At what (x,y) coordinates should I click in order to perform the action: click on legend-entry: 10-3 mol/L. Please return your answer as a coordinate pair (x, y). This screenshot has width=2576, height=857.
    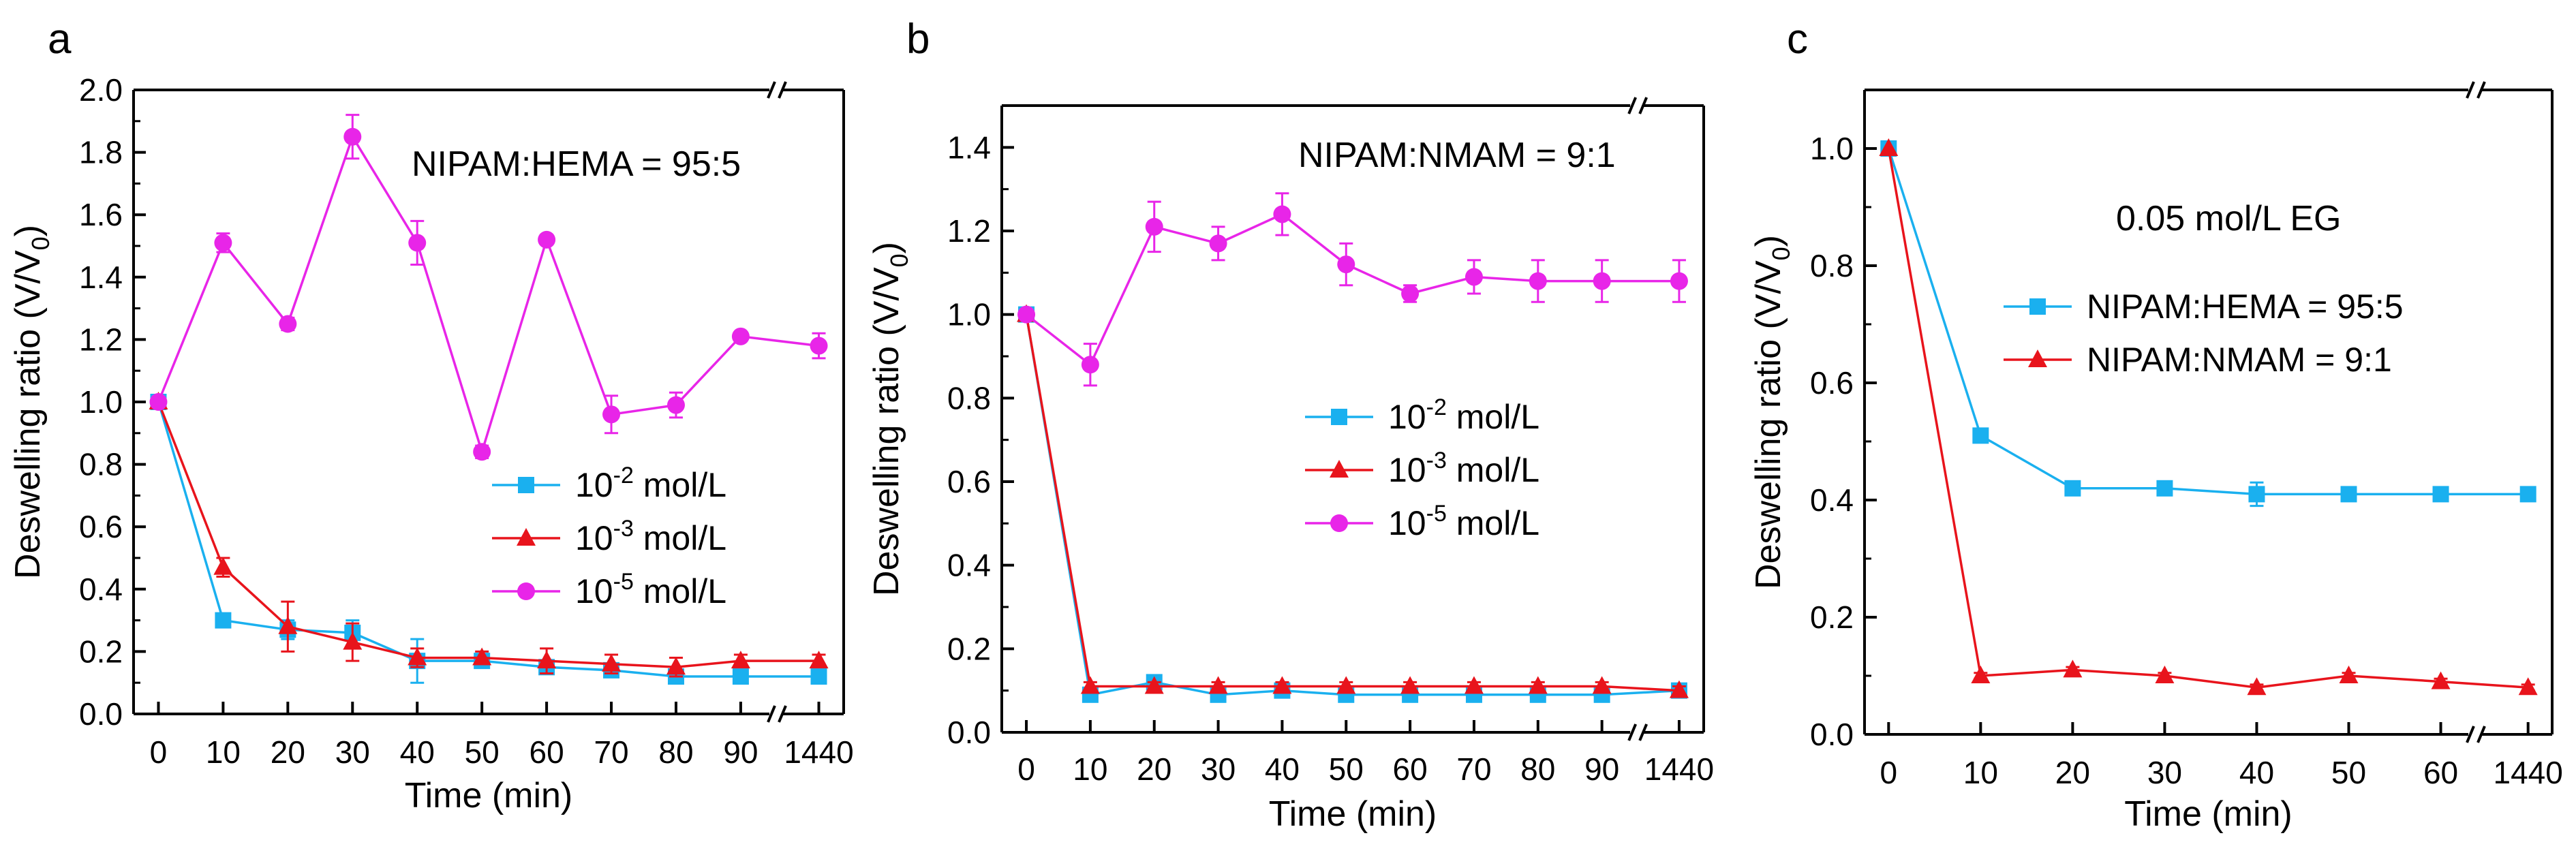
    Looking at the image, I should click on (609, 536).